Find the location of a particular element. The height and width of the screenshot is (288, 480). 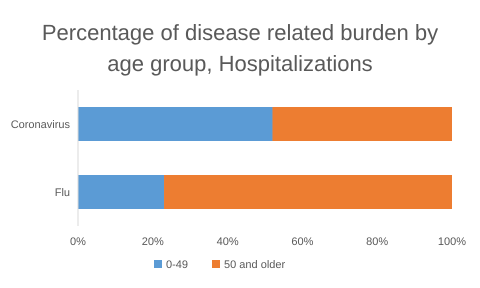

x-tick-label: 80% is located at coordinates (377, 242).